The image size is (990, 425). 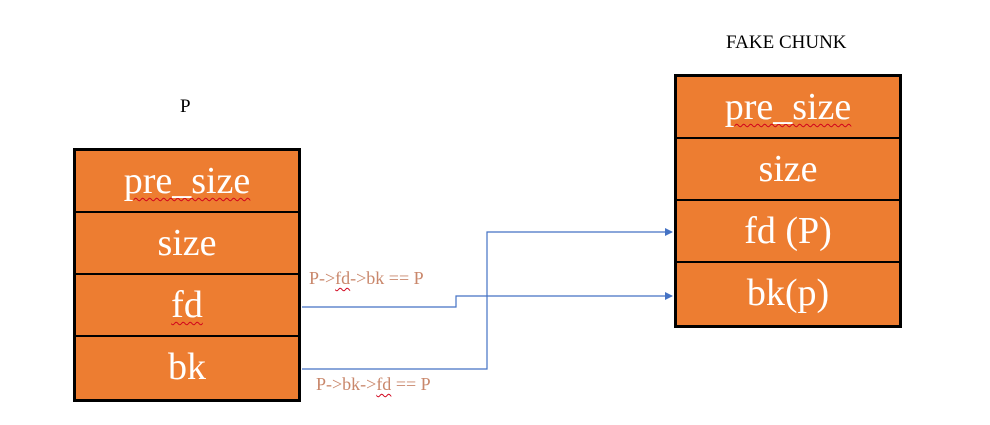 I want to click on chunk-p-bk-field: bk, so click(x=187, y=367).